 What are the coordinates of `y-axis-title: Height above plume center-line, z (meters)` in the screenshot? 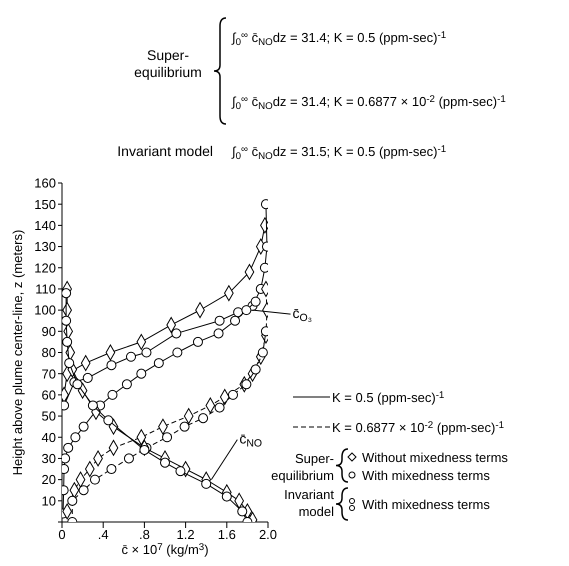 It's located at (17, 353).